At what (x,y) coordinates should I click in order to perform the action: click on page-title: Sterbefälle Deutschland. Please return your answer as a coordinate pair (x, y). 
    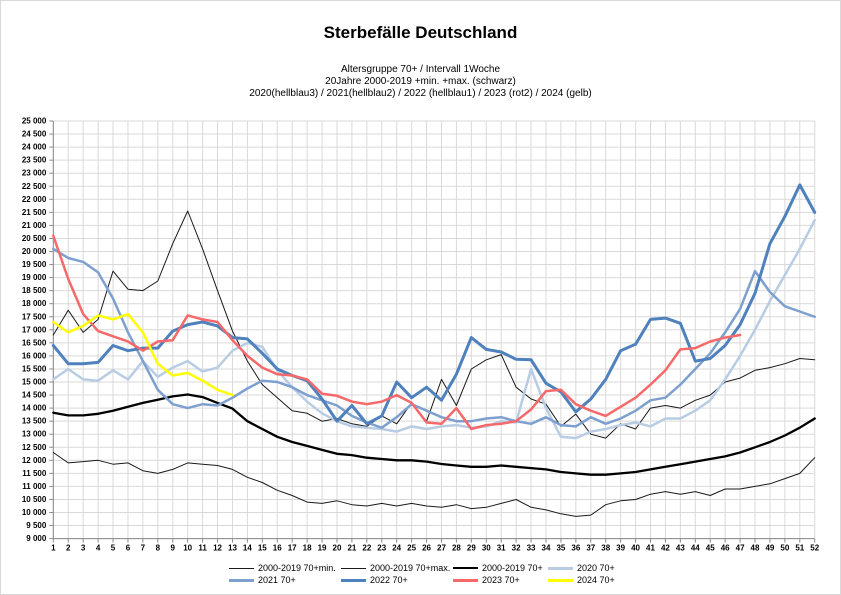
    Looking at the image, I should click on (420, 32).